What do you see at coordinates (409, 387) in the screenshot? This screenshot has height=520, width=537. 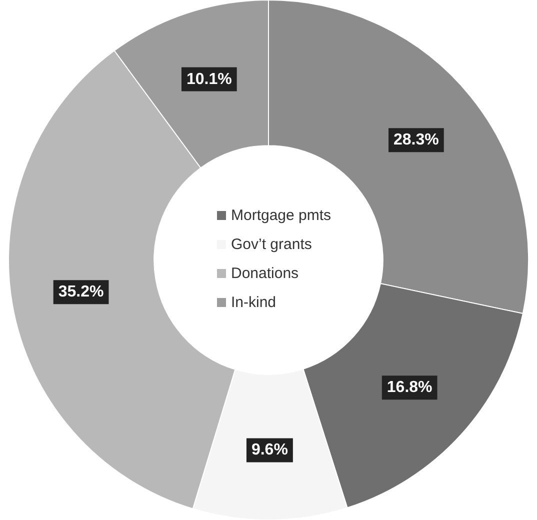 I see `data-label: 16.8%` at bounding box center [409, 387].